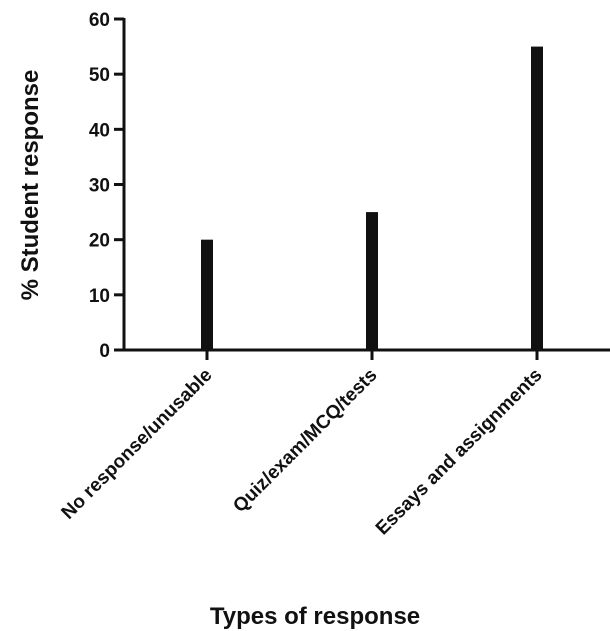 The image size is (610, 631). What do you see at coordinates (459, 452) in the screenshot?
I see `x-tick-label: Essays and assignments` at bounding box center [459, 452].